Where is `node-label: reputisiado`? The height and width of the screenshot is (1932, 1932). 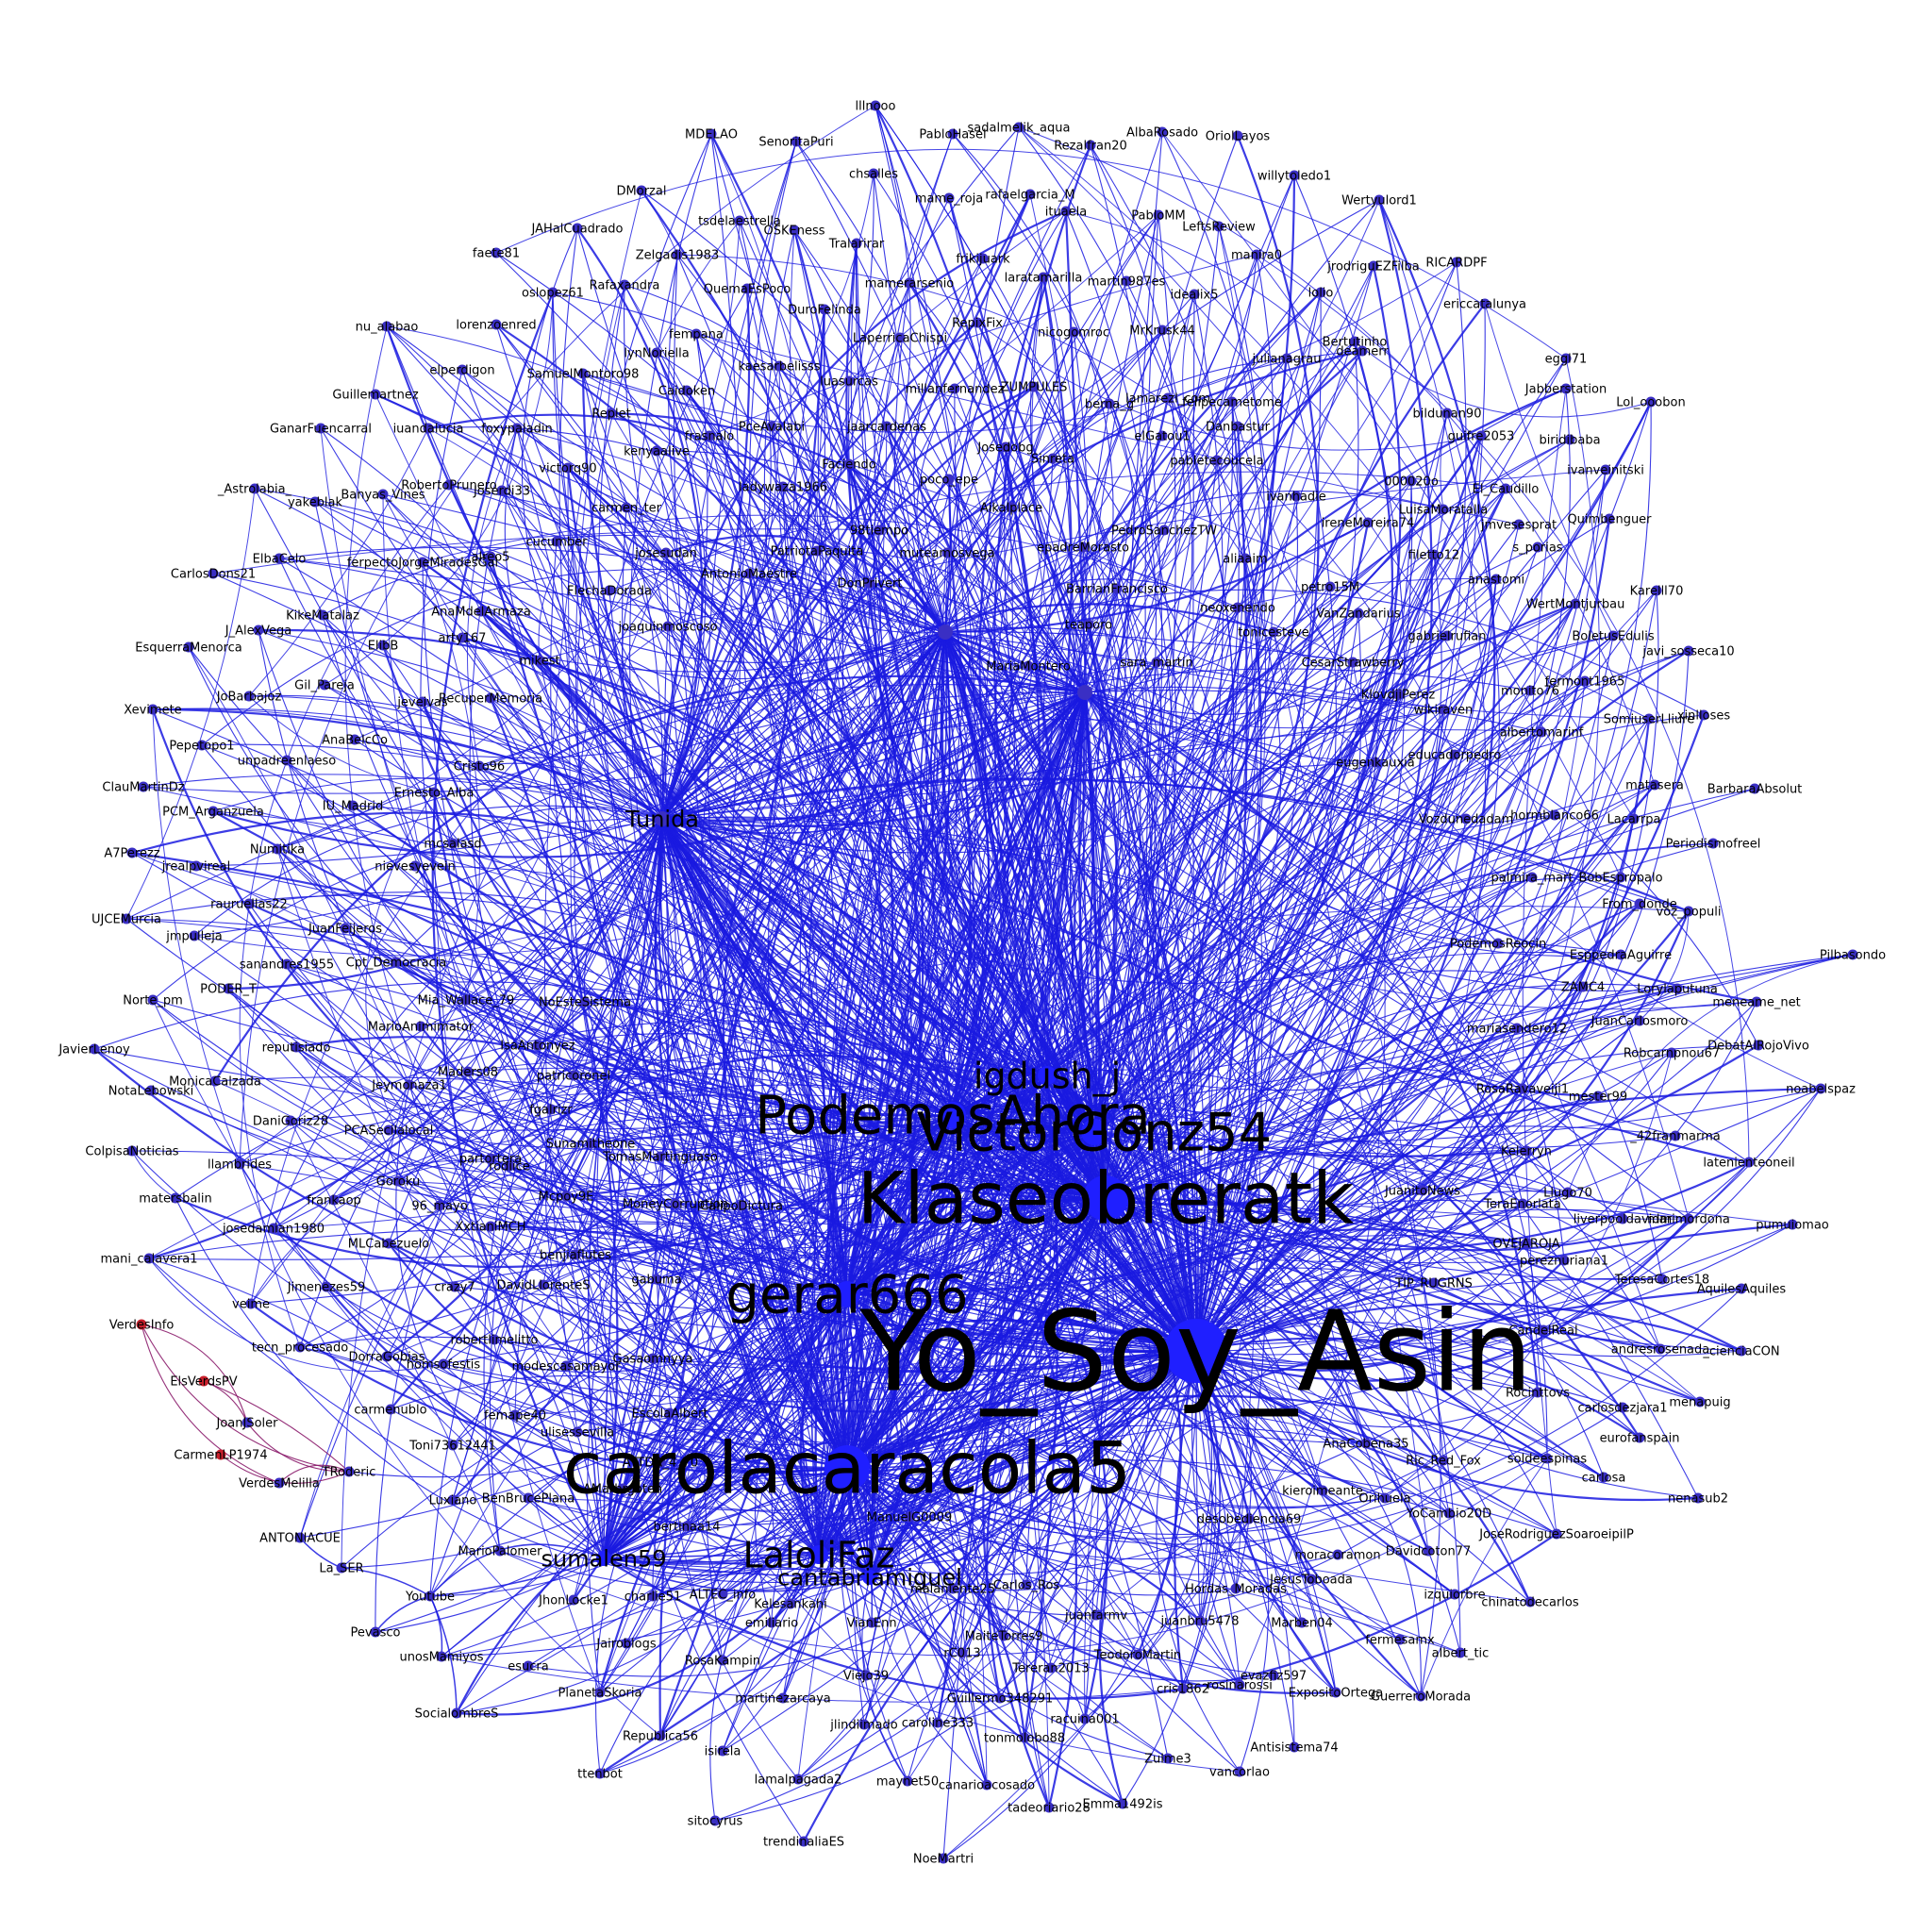
node-label: reputisiado is located at coordinates (296, 1049).